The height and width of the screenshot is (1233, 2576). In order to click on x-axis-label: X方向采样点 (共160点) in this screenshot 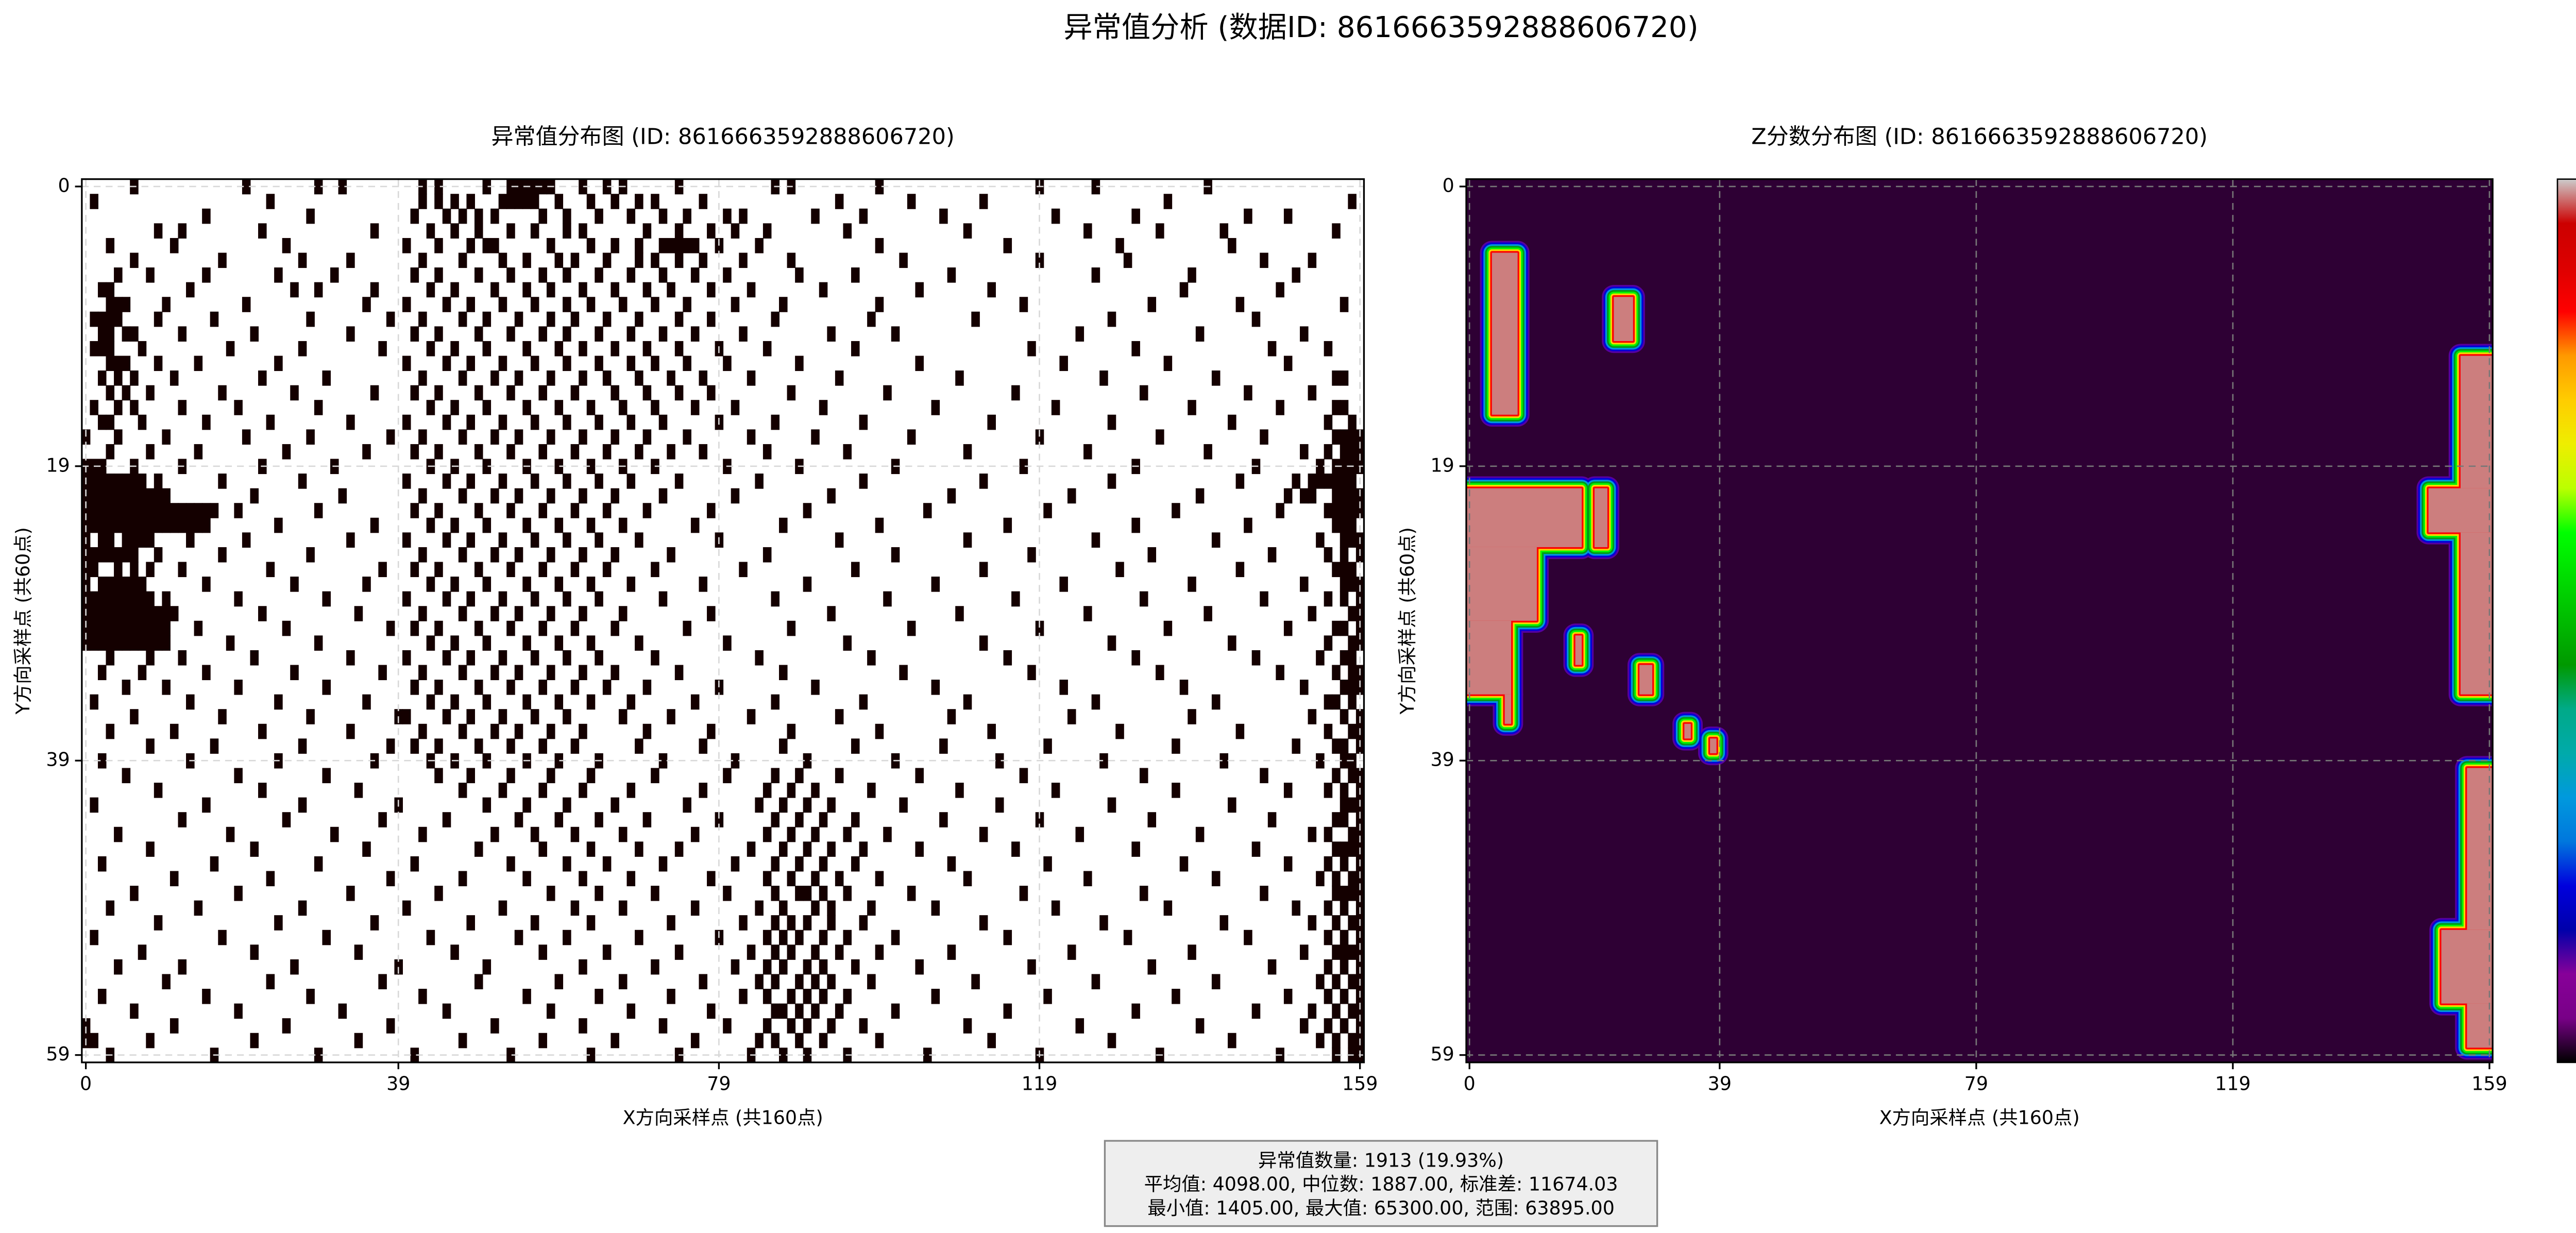, I will do `click(1979, 1118)`.